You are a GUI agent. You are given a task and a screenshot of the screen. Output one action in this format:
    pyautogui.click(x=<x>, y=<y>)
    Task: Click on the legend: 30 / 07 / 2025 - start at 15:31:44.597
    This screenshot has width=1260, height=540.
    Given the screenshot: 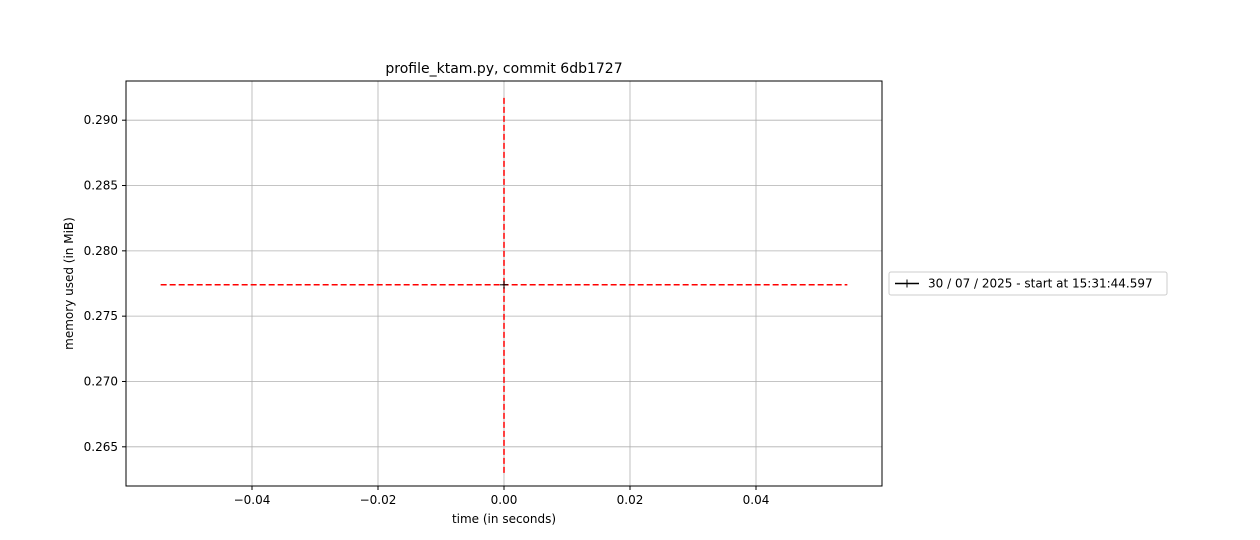 What is the action you would take?
    pyautogui.click(x=1028, y=283)
    